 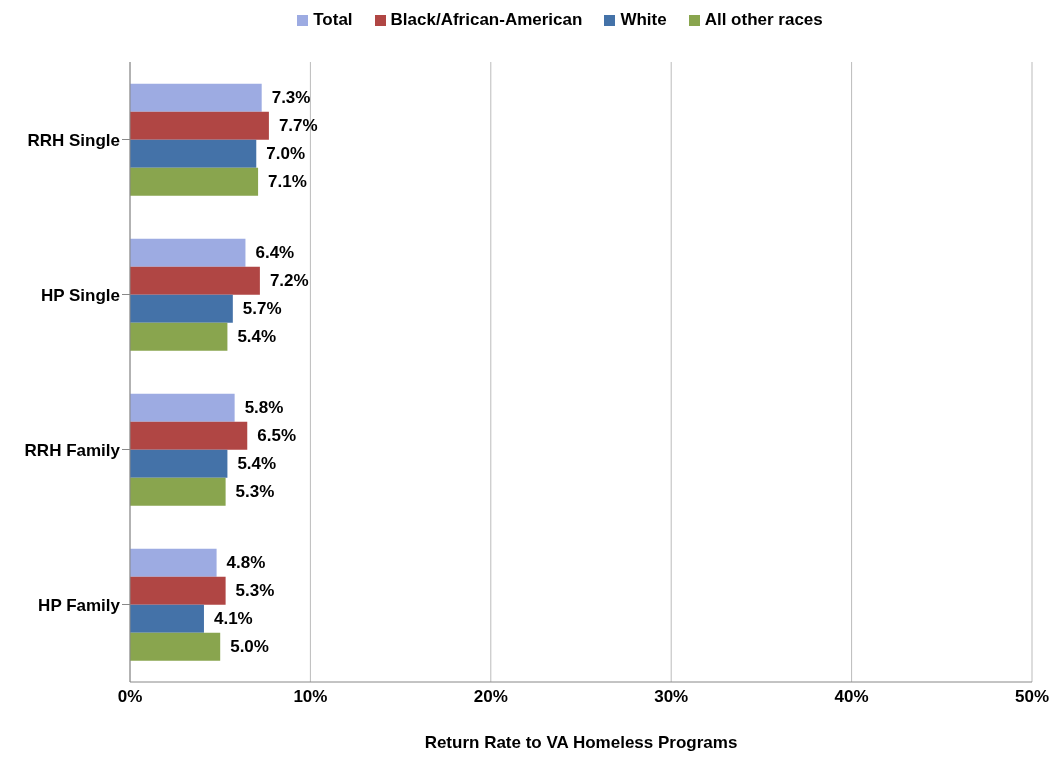 I want to click on y-tick-label: RRH Family, so click(x=72, y=450).